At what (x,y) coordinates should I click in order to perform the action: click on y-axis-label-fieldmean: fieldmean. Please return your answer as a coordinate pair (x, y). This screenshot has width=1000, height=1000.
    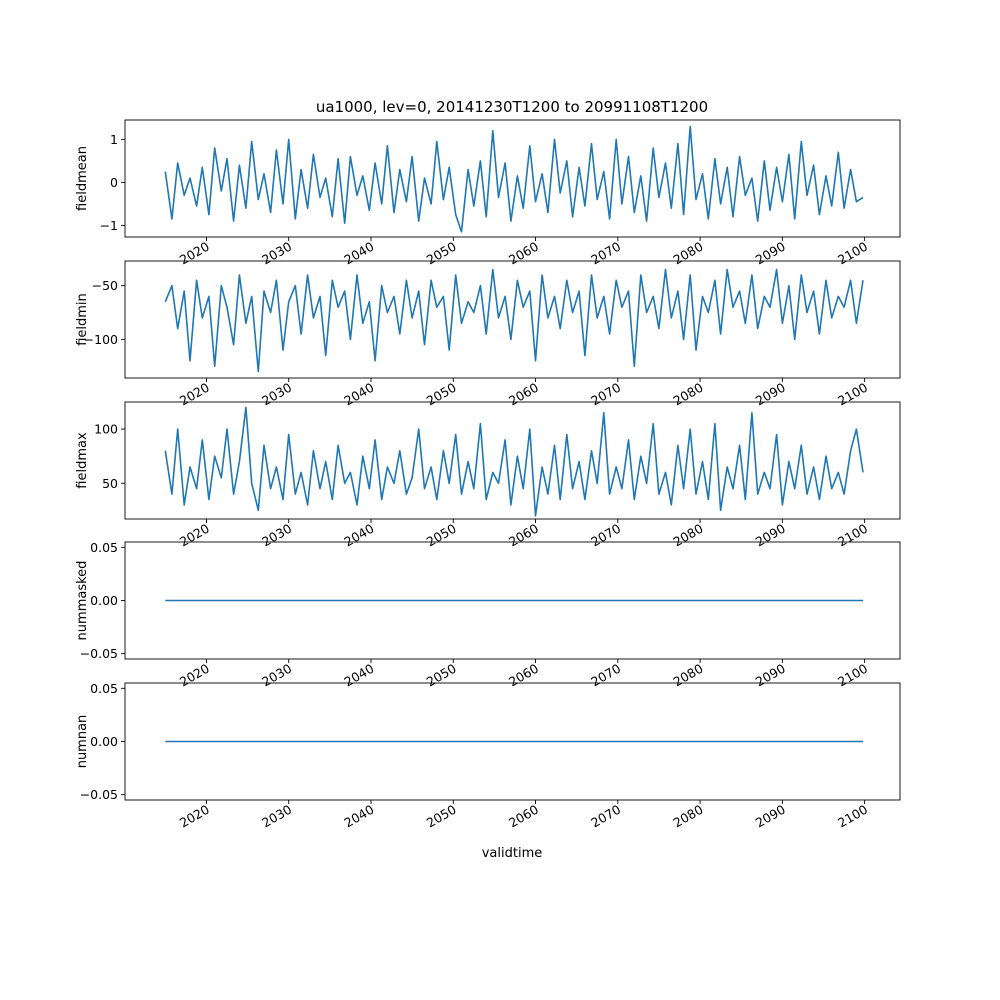
    Looking at the image, I should click on (82, 178).